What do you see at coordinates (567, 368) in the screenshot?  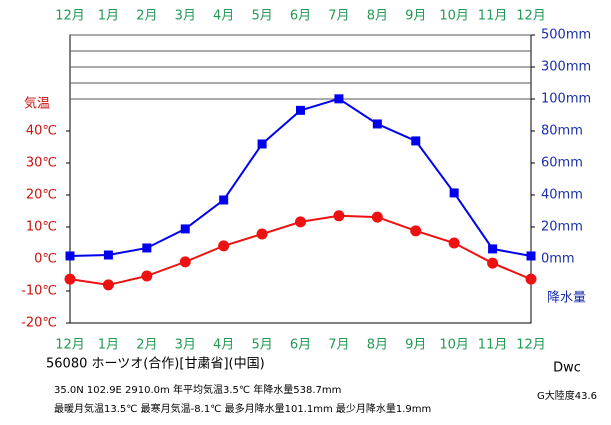 I see `climate-class: Dwc` at bounding box center [567, 368].